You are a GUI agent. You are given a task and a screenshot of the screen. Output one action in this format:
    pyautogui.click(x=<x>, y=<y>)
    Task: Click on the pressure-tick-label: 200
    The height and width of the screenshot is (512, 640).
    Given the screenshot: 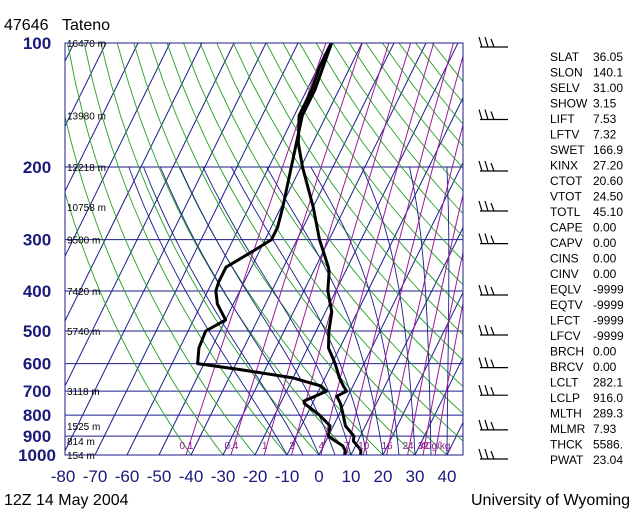 What is the action you would take?
    pyautogui.click(x=37, y=167)
    